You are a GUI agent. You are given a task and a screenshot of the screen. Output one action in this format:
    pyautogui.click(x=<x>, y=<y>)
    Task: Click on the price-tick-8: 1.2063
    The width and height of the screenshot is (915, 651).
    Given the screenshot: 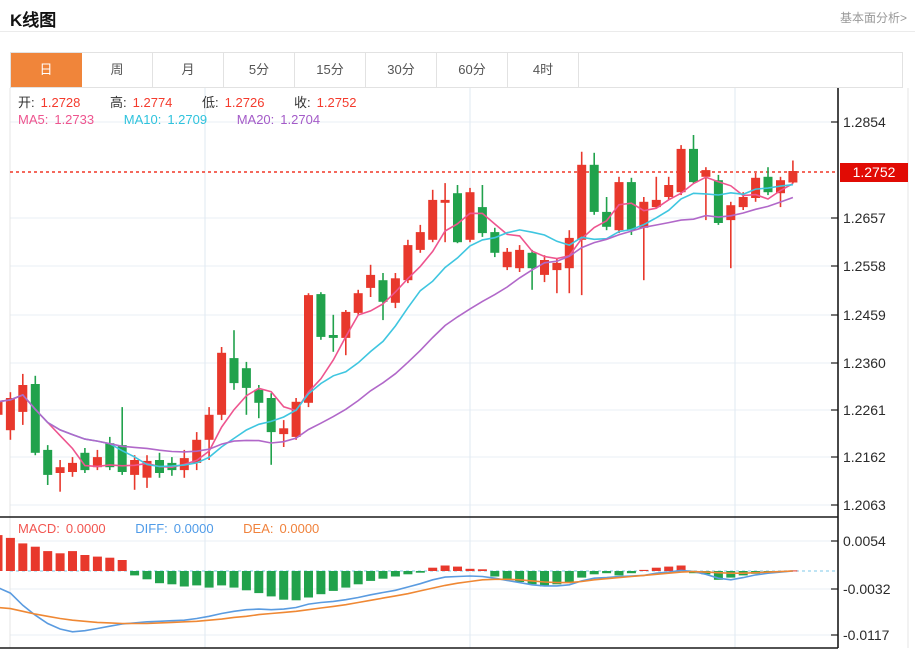 What is the action you would take?
    pyautogui.click(x=864, y=505)
    